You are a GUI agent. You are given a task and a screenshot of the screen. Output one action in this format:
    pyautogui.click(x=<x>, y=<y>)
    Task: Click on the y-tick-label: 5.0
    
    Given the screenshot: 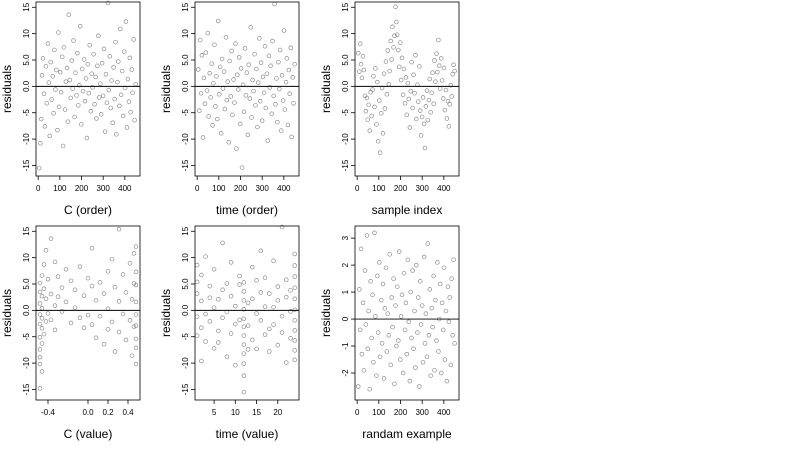 What is the action you would take?
    pyautogui.click(x=345, y=60)
    